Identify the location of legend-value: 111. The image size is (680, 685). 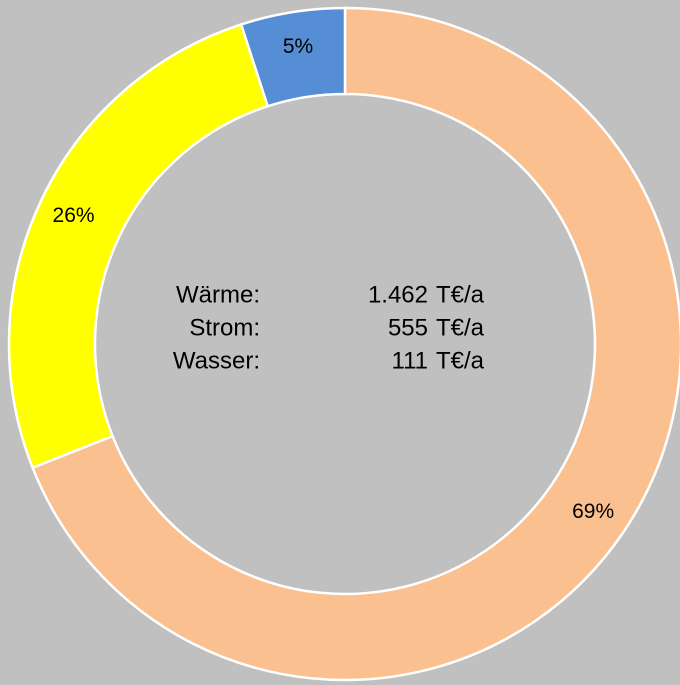
(410, 360).